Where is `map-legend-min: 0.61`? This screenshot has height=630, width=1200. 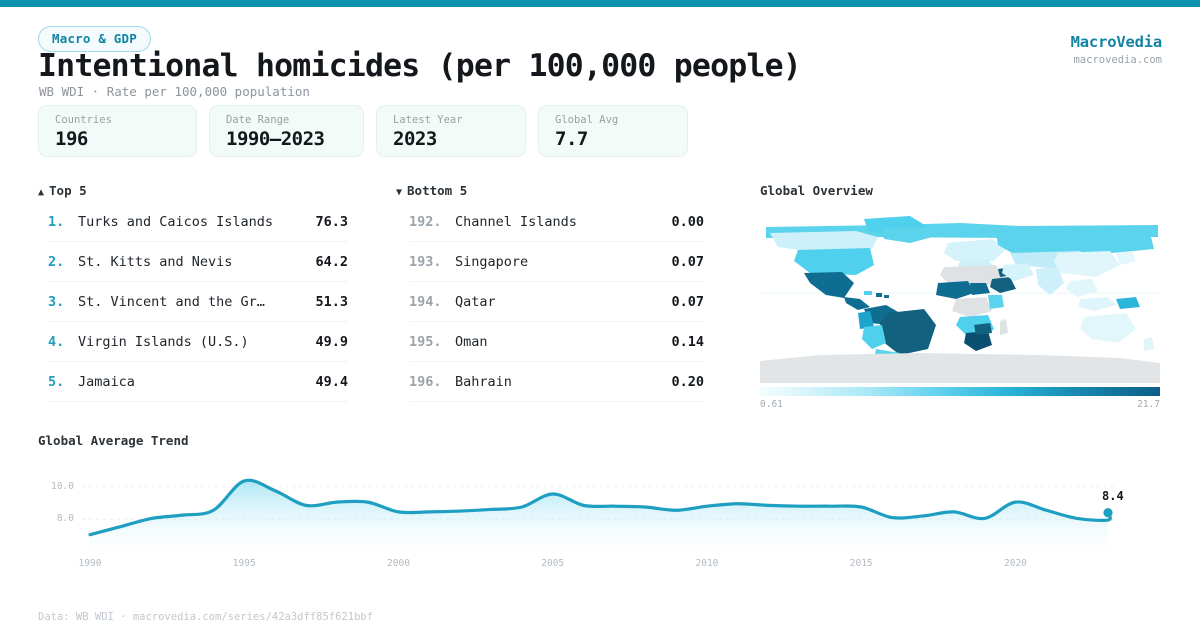 map-legend-min: 0.61 is located at coordinates (771, 404).